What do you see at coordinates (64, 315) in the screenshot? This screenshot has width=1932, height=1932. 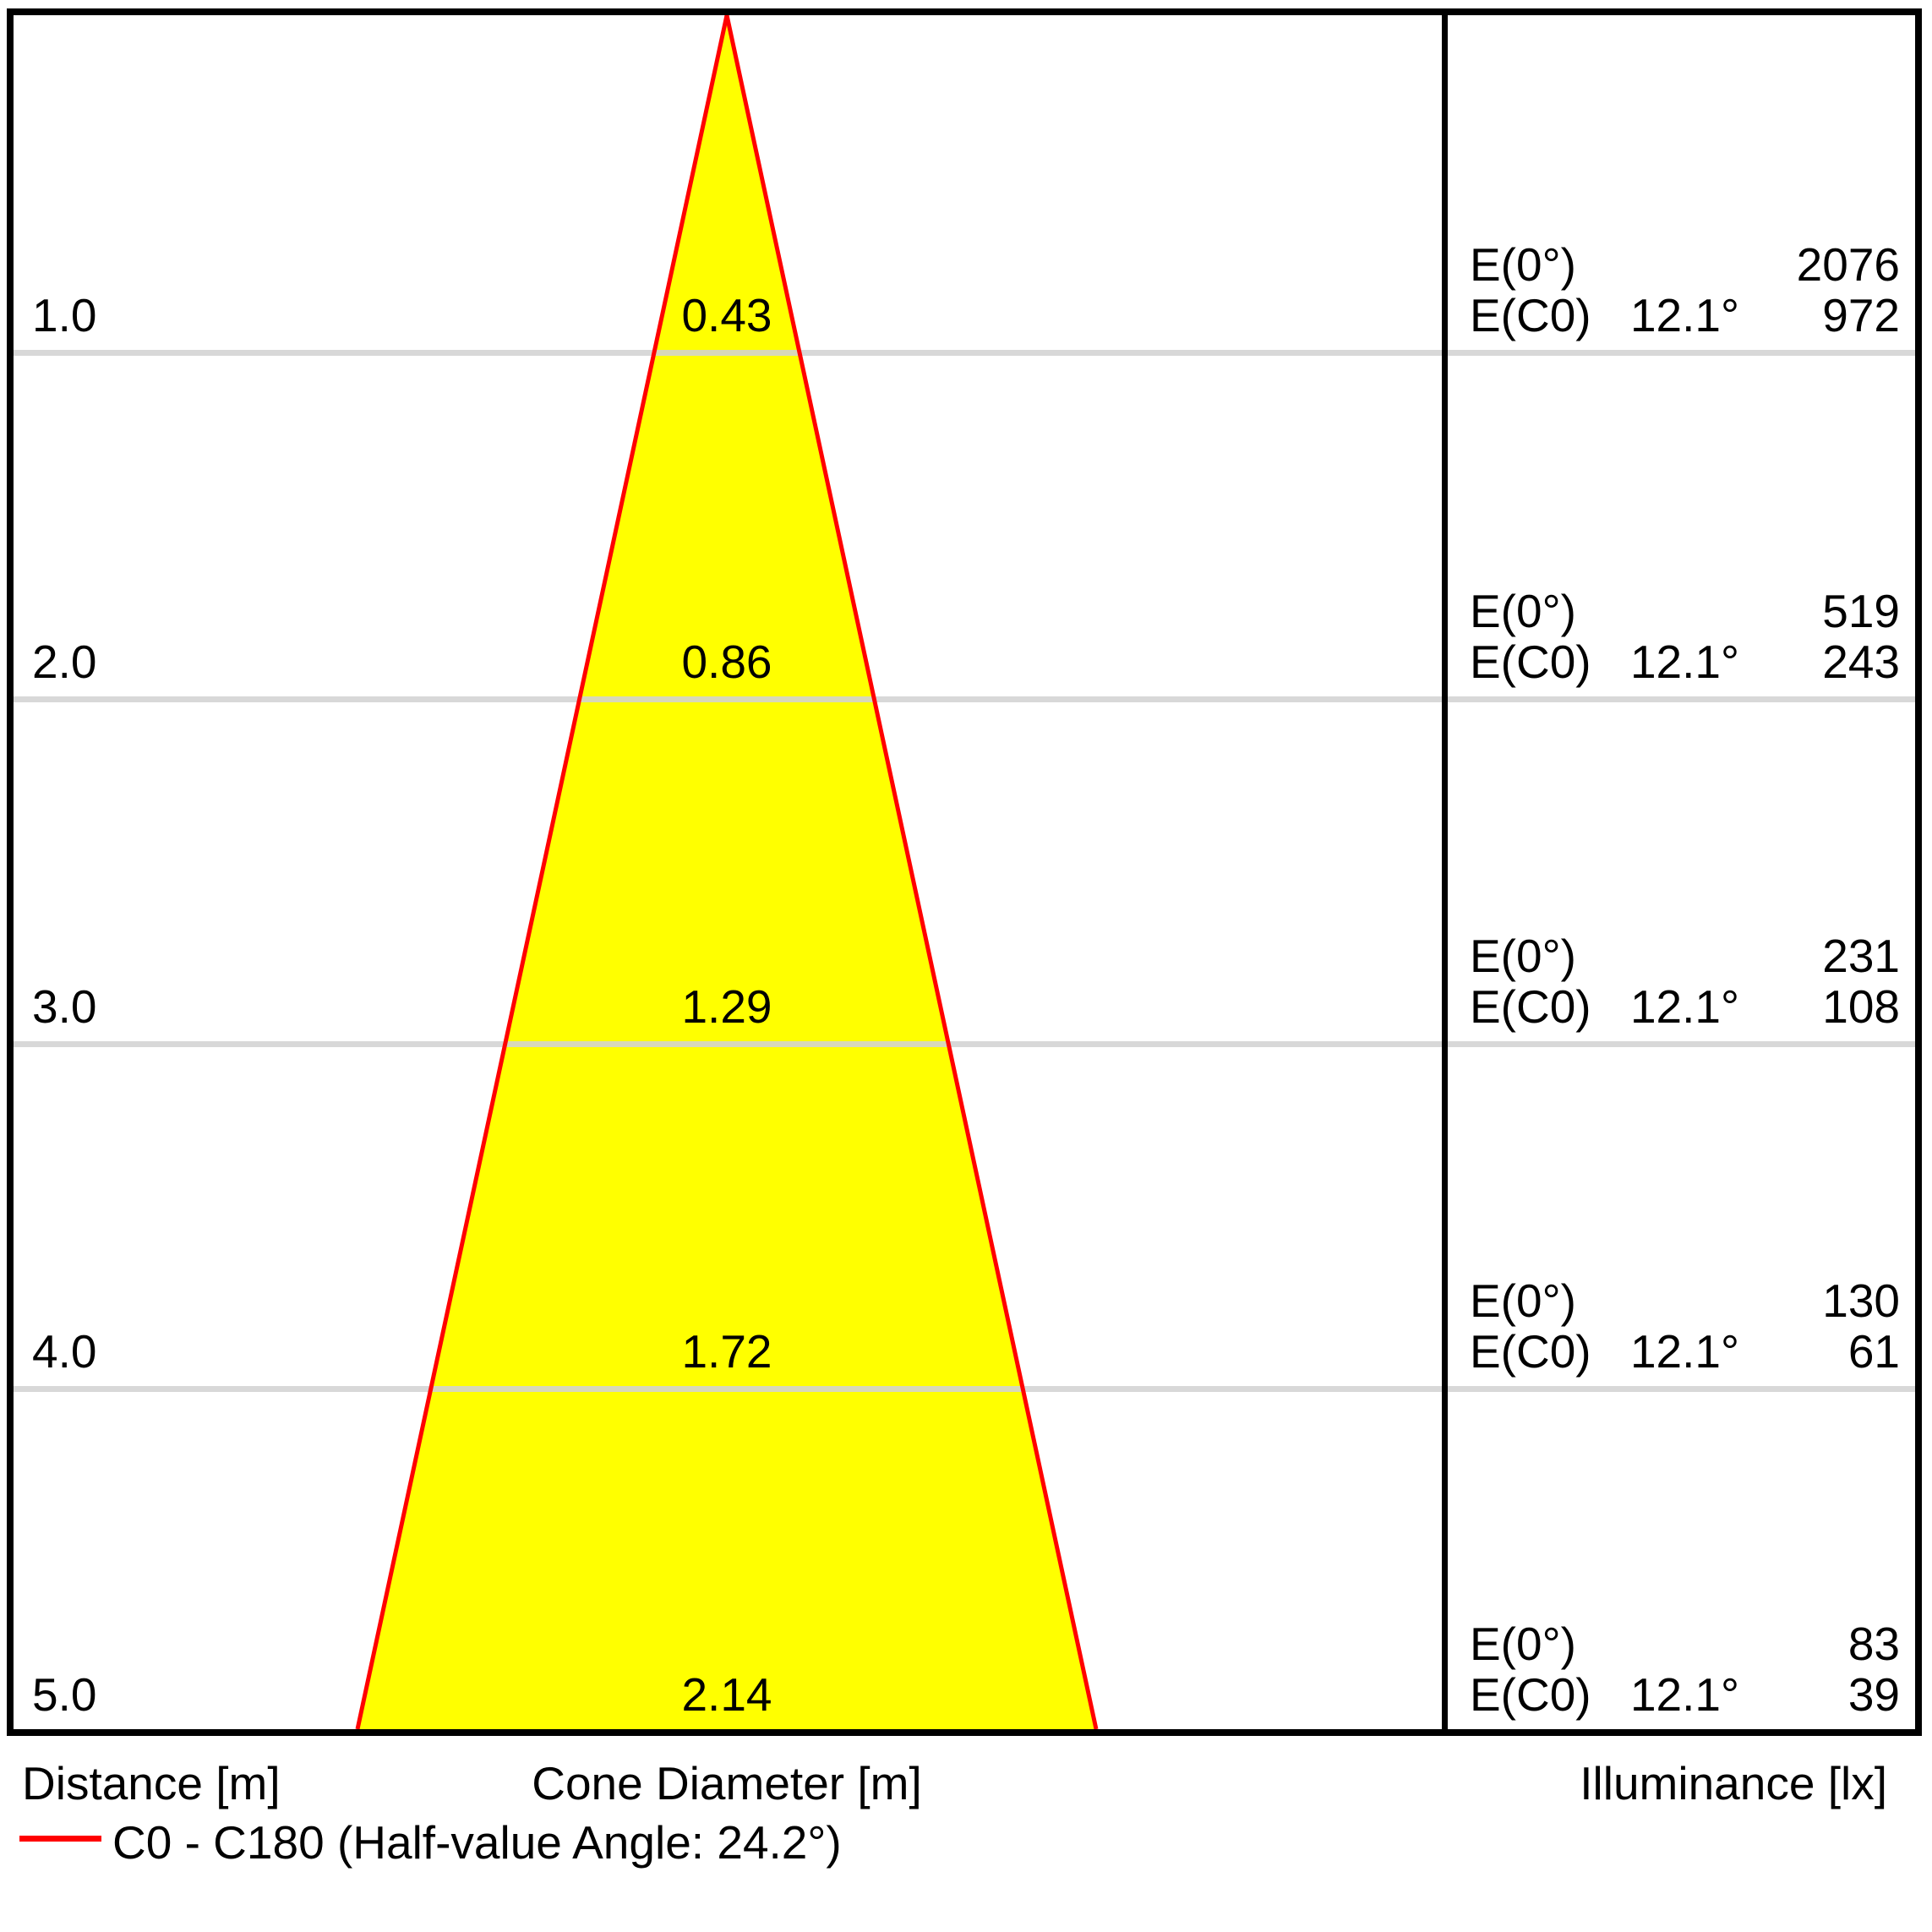 I see `distance-label: 1.0` at bounding box center [64, 315].